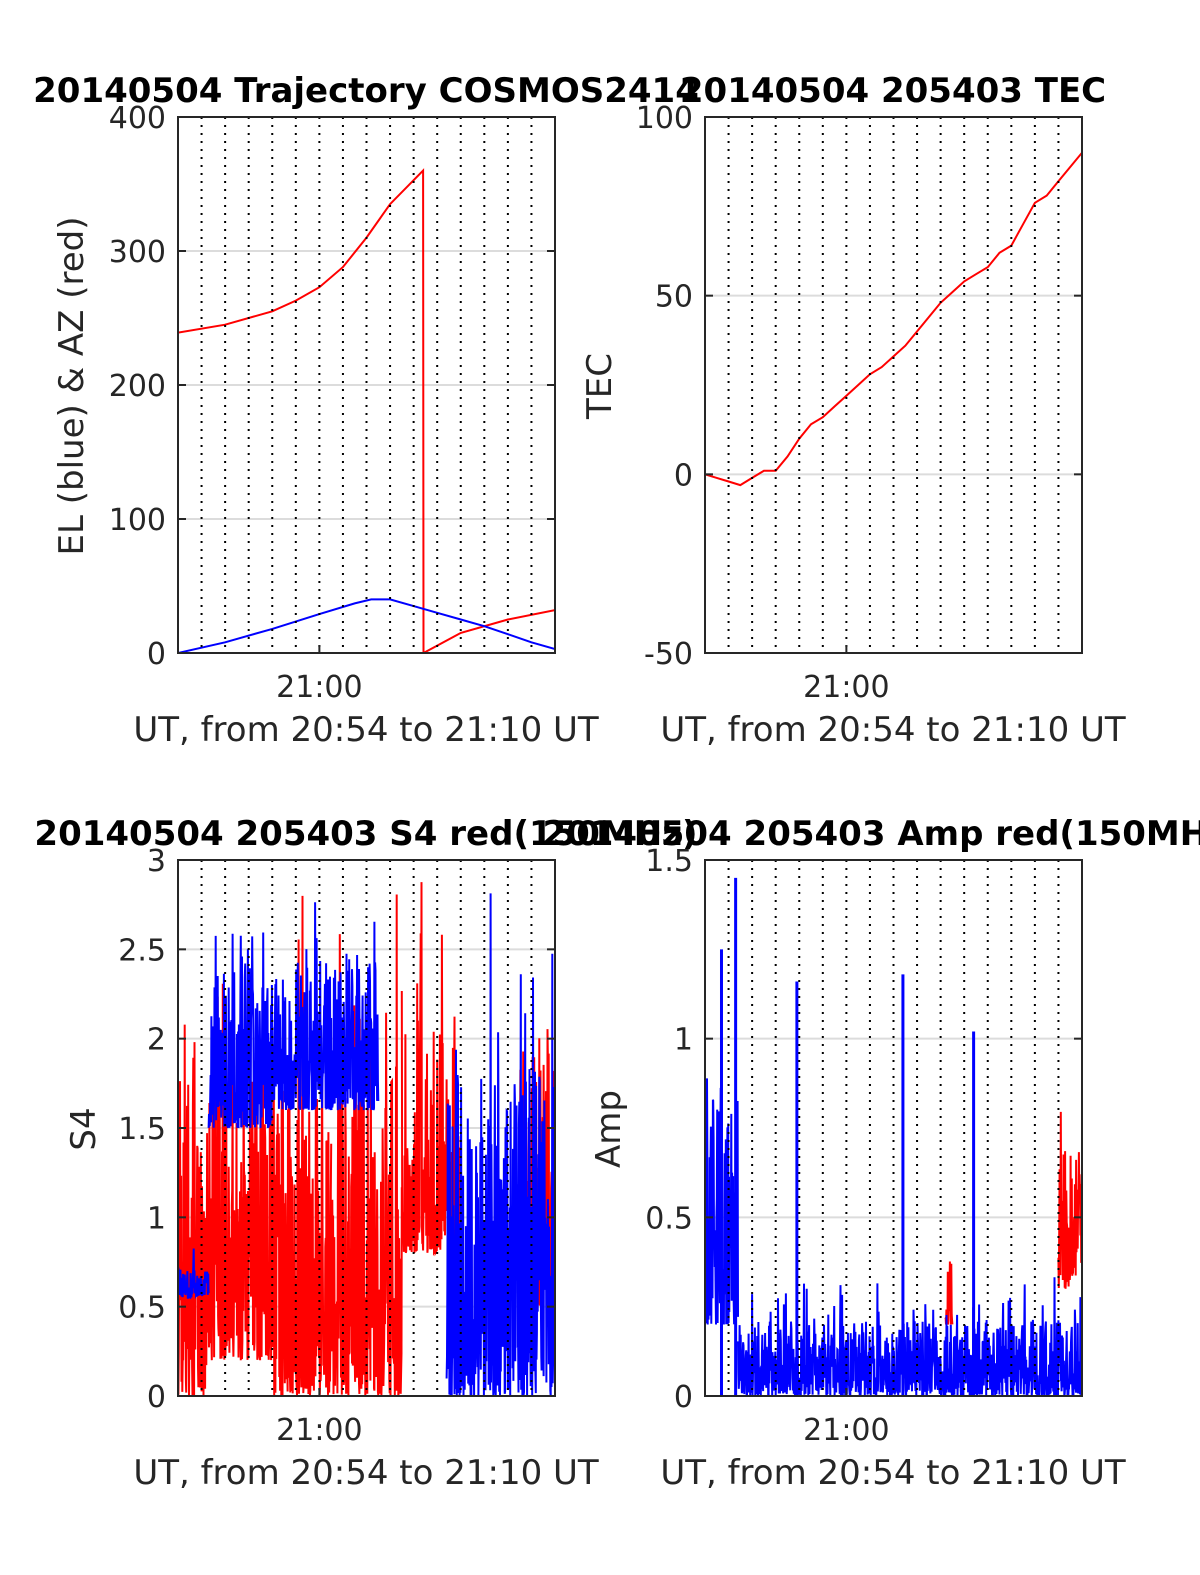 The image size is (1200, 1575). I want to click on tec-ytick-label: -50, so click(668, 654).